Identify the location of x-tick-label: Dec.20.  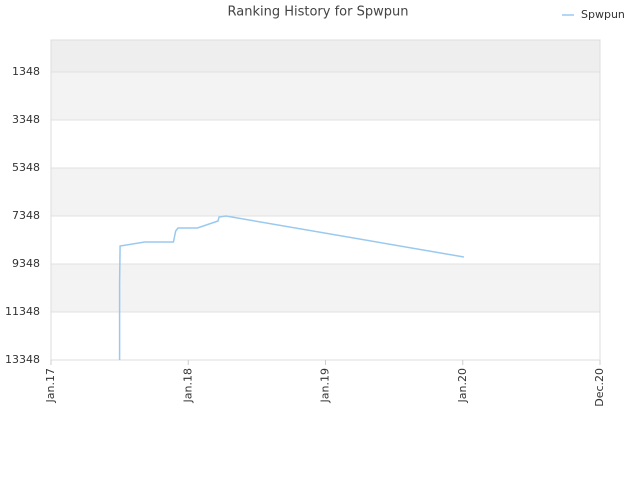
(599, 387).